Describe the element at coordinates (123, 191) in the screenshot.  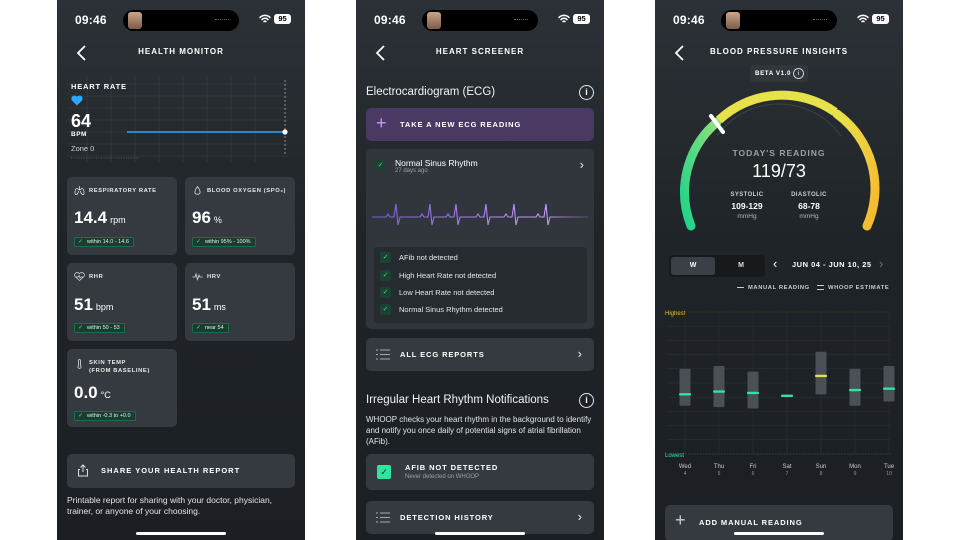
I see `metric-label: RESPIRATORY RATE` at that location.